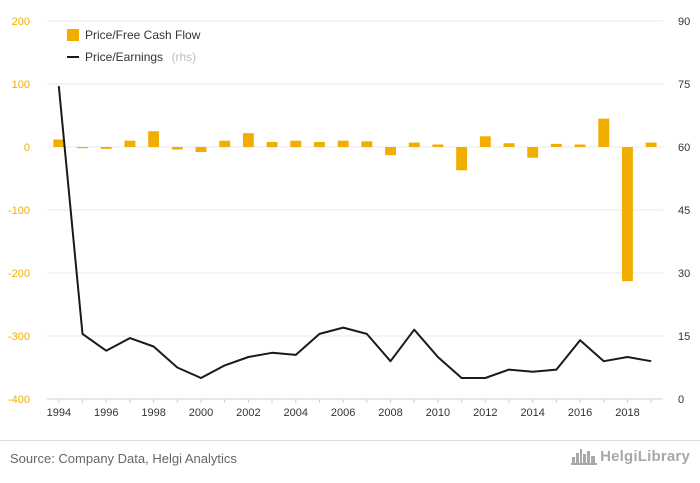  I want to click on x-tick-label: 2010, so click(438, 413).